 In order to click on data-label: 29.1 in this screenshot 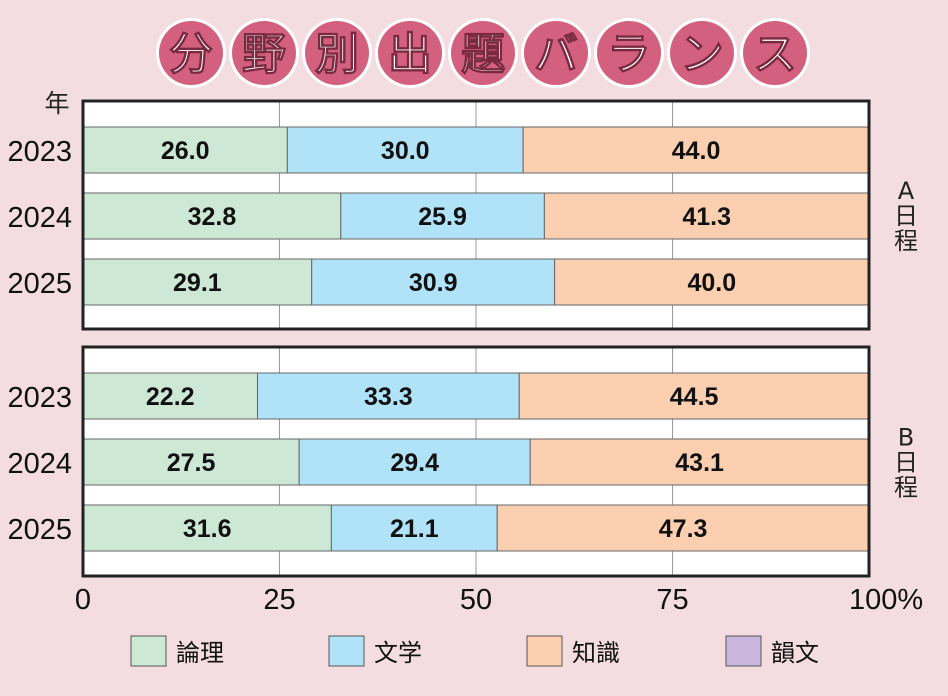, I will do `click(197, 283)`.